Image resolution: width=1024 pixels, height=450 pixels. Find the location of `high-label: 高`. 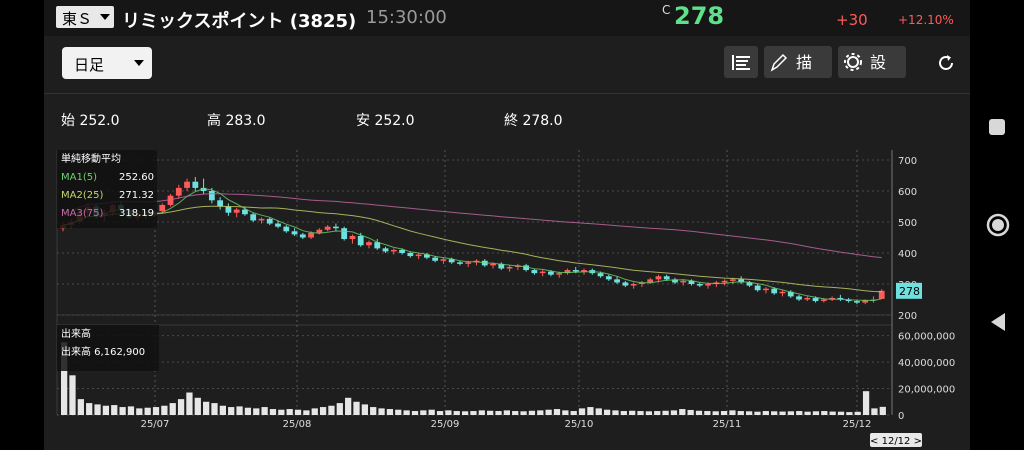

high-label: 高 is located at coordinates (214, 121).